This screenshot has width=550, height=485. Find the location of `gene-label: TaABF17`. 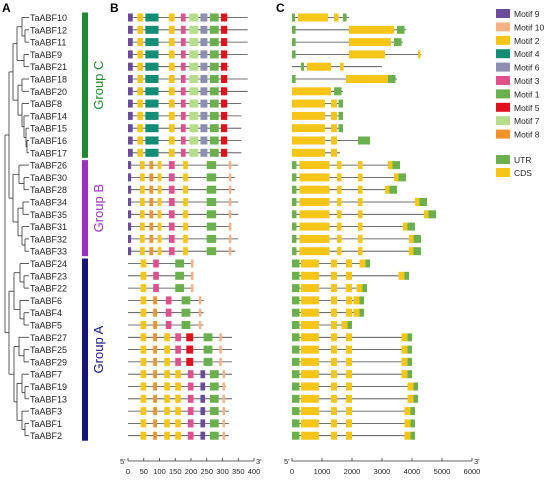

gene-label: TaABF17 is located at coordinates (48, 153).